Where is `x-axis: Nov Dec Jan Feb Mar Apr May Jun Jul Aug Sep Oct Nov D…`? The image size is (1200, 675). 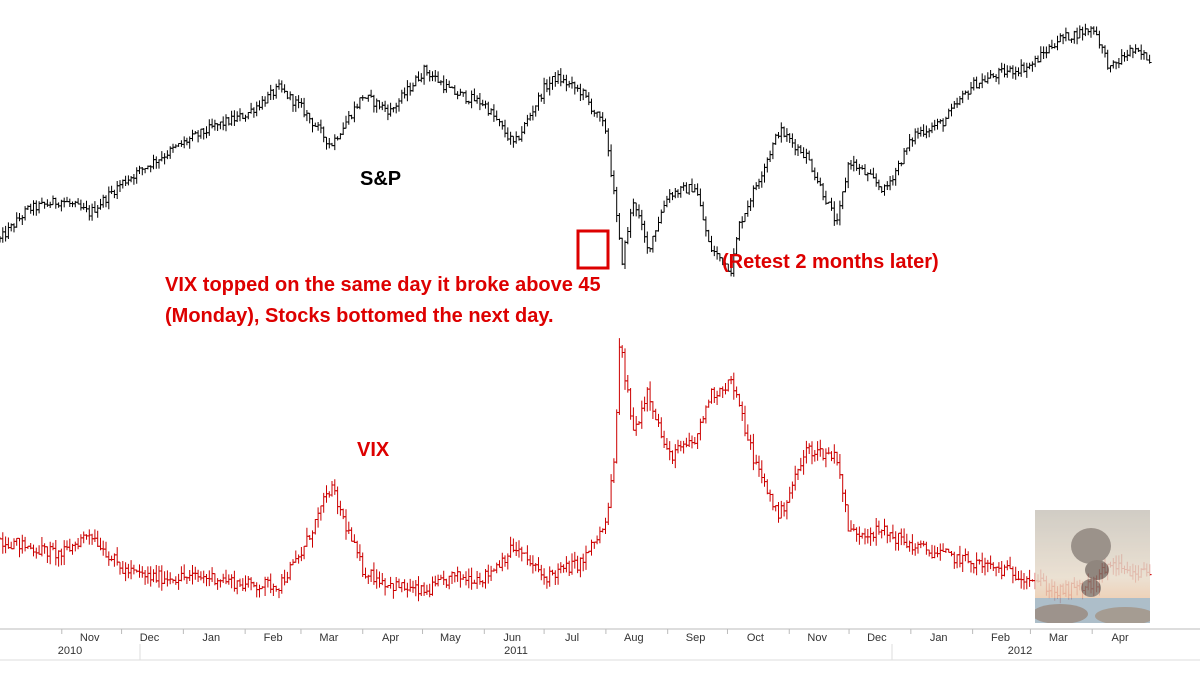
x-axis: Nov Dec Jan Feb Mar Apr May Jun Jul Aug Sep Oct Nov D… is located at coordinates (593, 644).